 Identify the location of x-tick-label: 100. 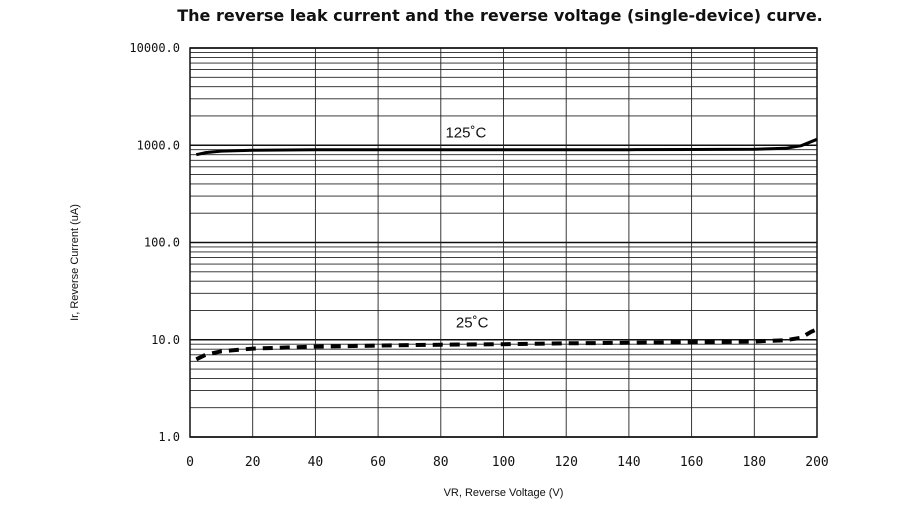
(503, 462).